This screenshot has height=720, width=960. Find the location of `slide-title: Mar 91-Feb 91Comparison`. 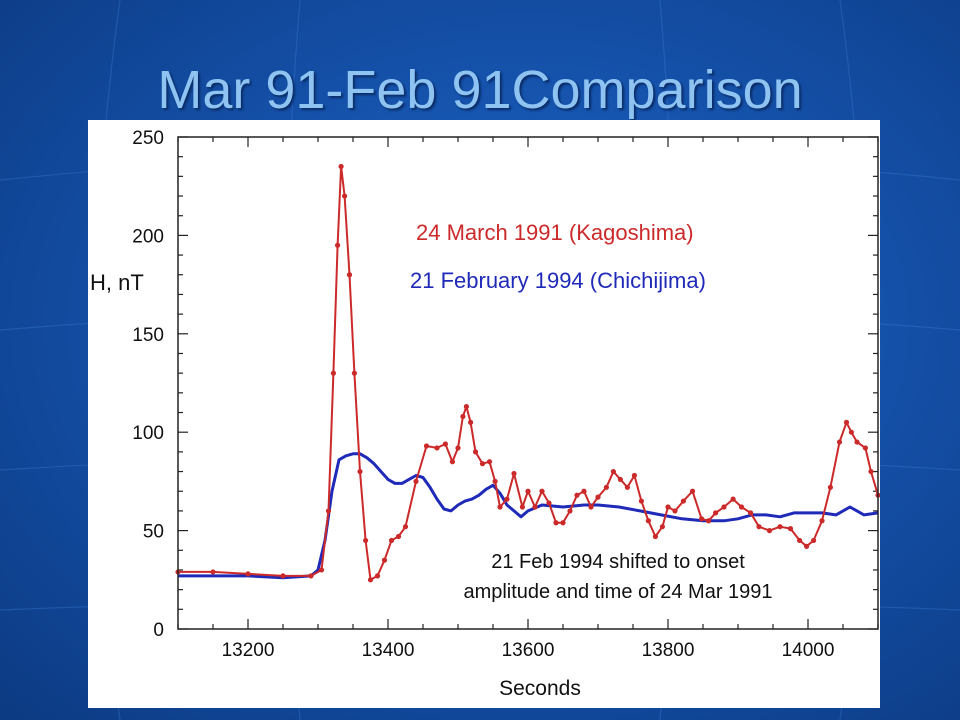

slide-title: Mar 91-Feb 91Comparison is located at coordinates (480, 90).